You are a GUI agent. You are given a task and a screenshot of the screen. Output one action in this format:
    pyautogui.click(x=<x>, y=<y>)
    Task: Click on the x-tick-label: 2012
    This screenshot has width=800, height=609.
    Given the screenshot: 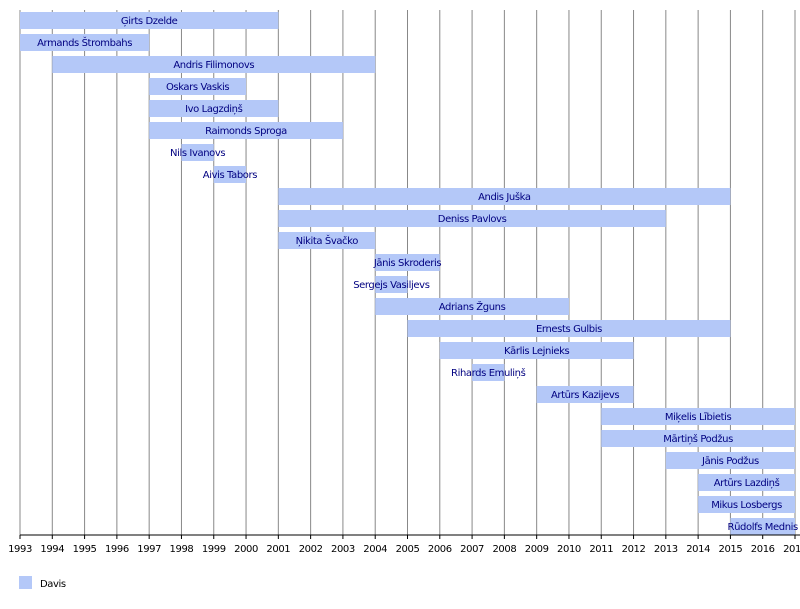 What is the action you would take?
    pyautogui.click(x=634, y=549)
    